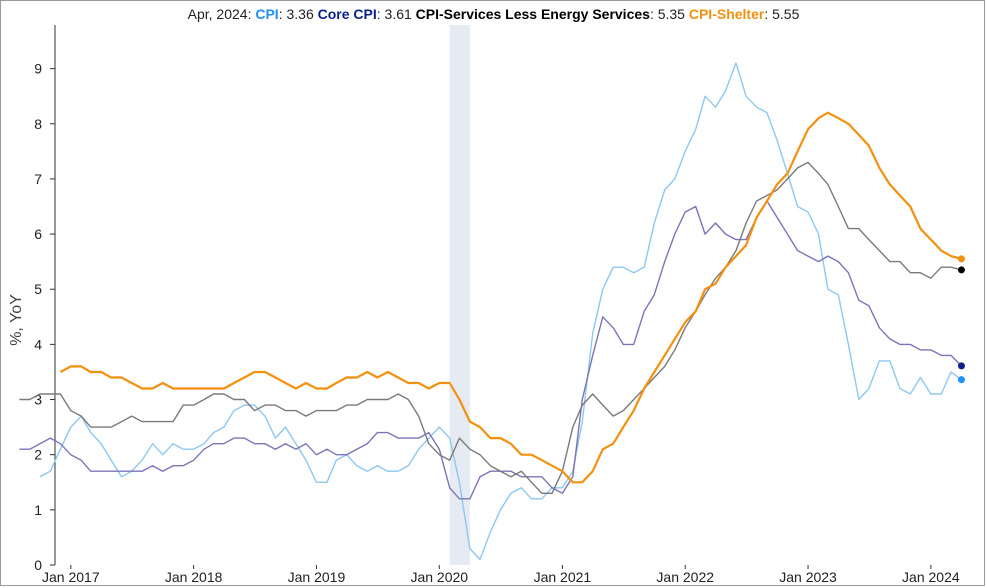  I want to click on y-tick-label: 4, so click(38, 344).